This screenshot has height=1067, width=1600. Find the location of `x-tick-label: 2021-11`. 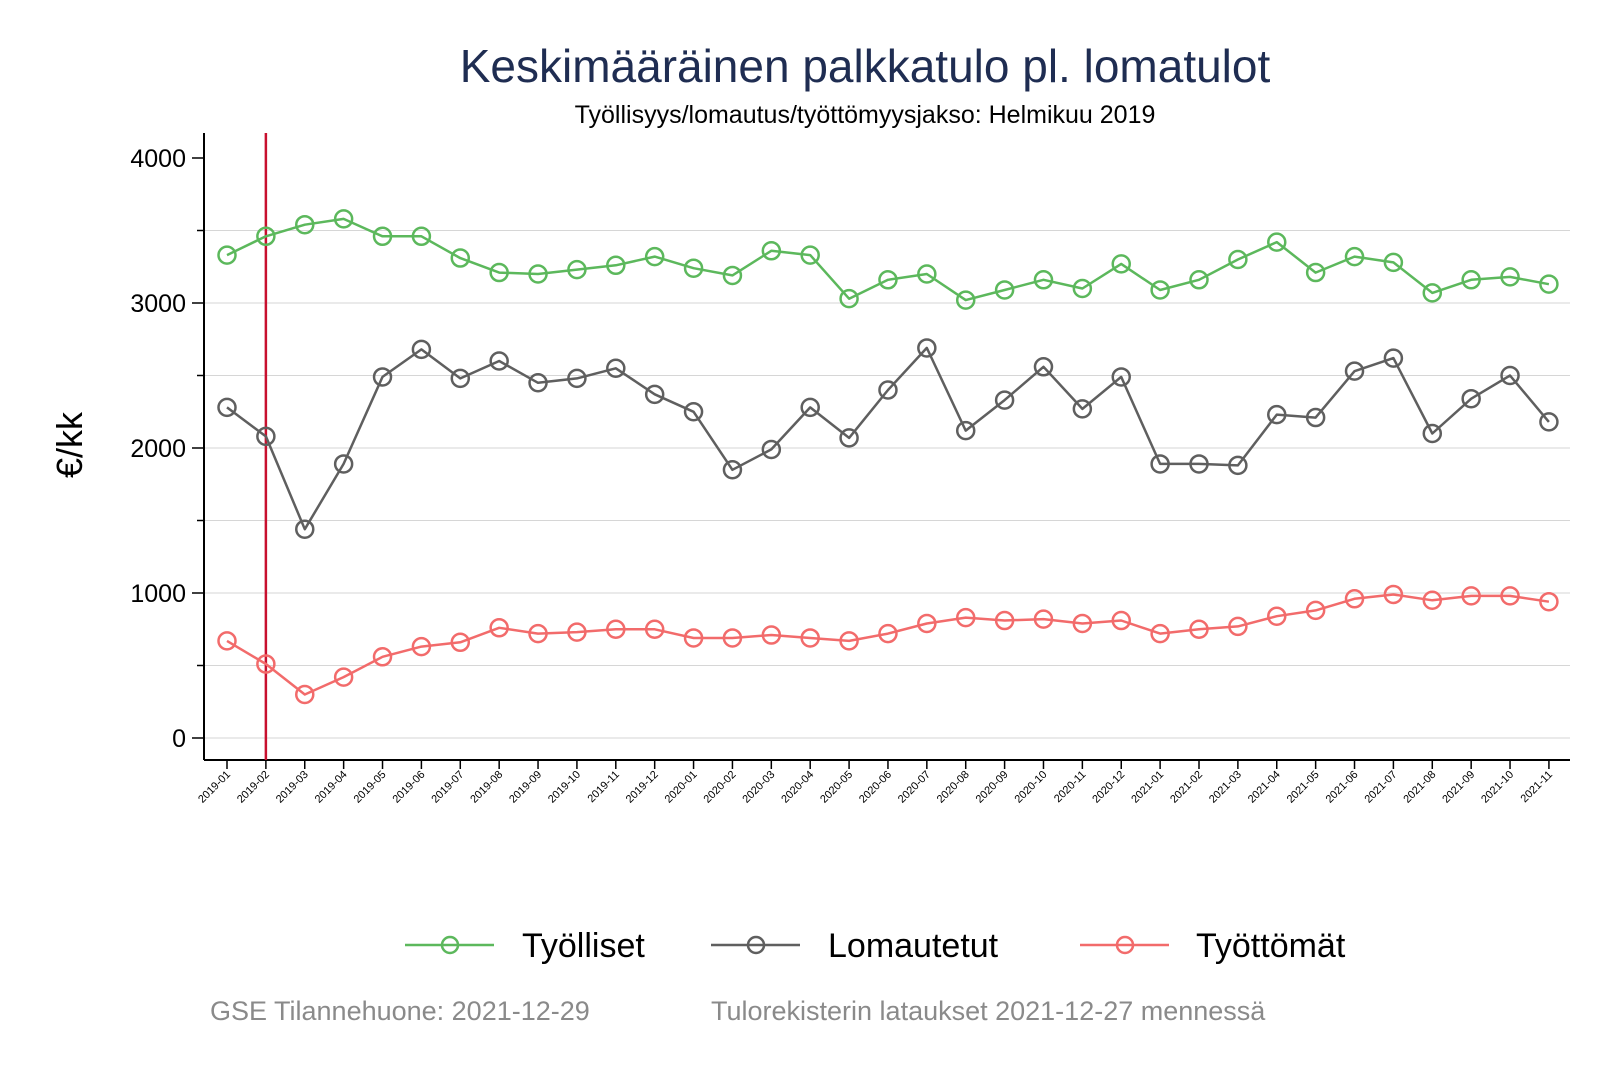

x-tick-label: 2021-11 is located at coordinates (1537, 787).